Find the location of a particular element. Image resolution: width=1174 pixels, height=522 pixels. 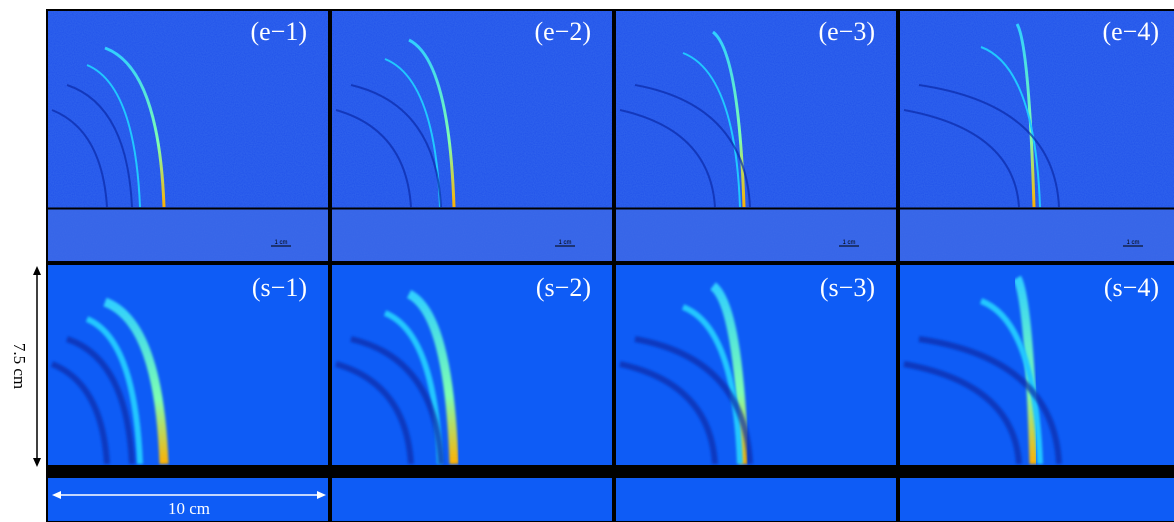

width-dimension: 10 cm is located at coordinates (189, 504).